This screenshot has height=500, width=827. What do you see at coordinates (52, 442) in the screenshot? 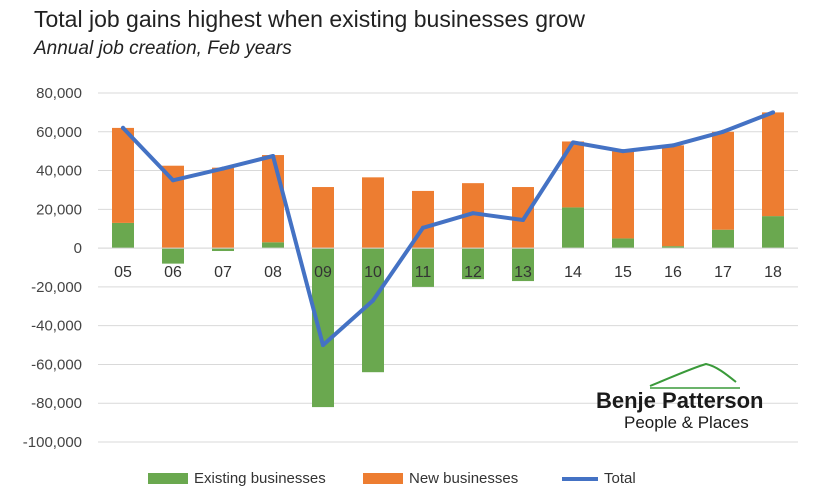
I see `y-tick-label: -100,000` at bounding box center [52, 442].